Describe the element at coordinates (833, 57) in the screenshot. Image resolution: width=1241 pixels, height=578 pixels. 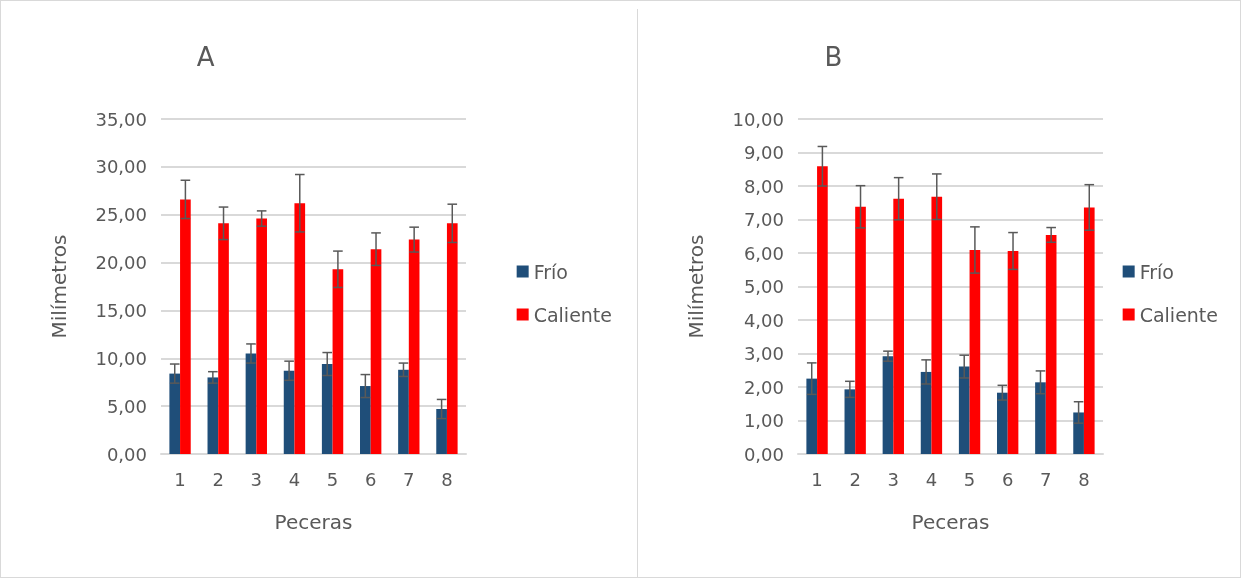
I see `chart-title: B` at that location.